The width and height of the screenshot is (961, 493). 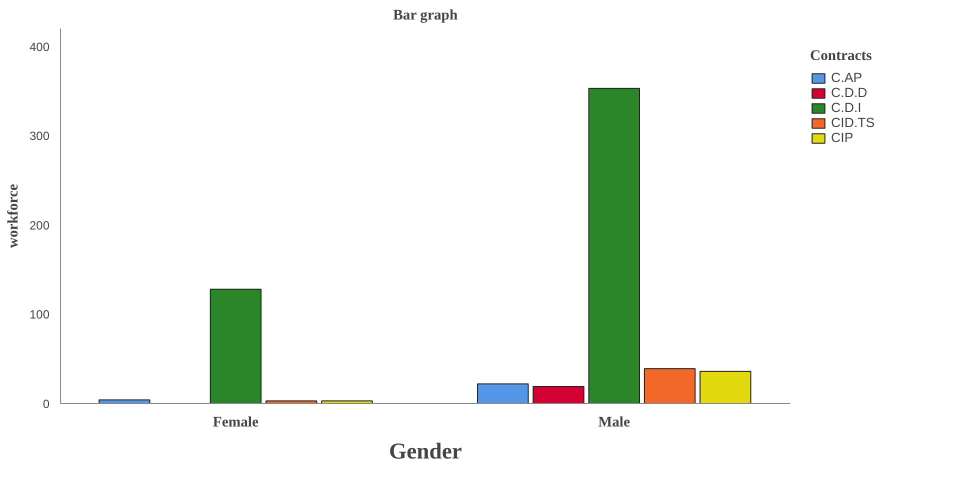 What do you see at coordinates (614, 422) in the screenshot?
I see `x-tick-label: Male` at bounding box center [614, 422].